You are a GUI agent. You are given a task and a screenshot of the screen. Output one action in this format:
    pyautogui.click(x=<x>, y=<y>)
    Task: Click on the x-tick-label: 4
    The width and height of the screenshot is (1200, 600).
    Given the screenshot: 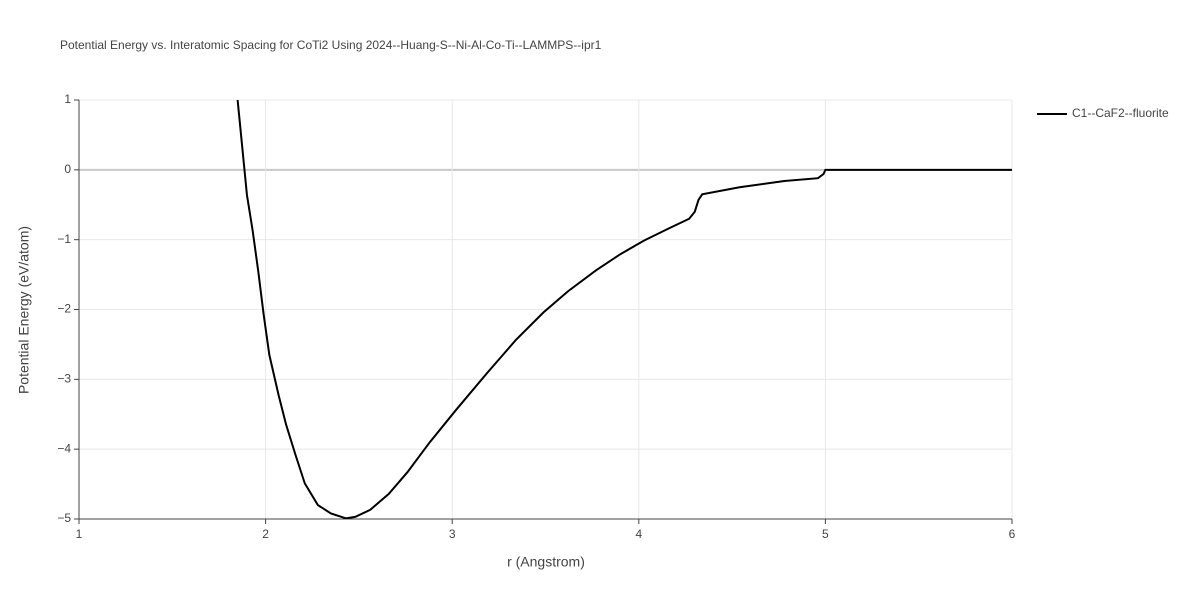 What is the action you would take?
    pyautogui.click(x=638, y=534)
    